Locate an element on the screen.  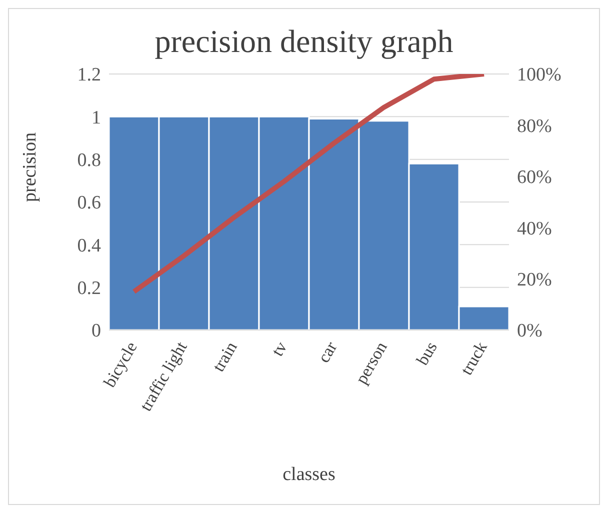
y-tick-label: 0 is located at coordinates (96, 331).